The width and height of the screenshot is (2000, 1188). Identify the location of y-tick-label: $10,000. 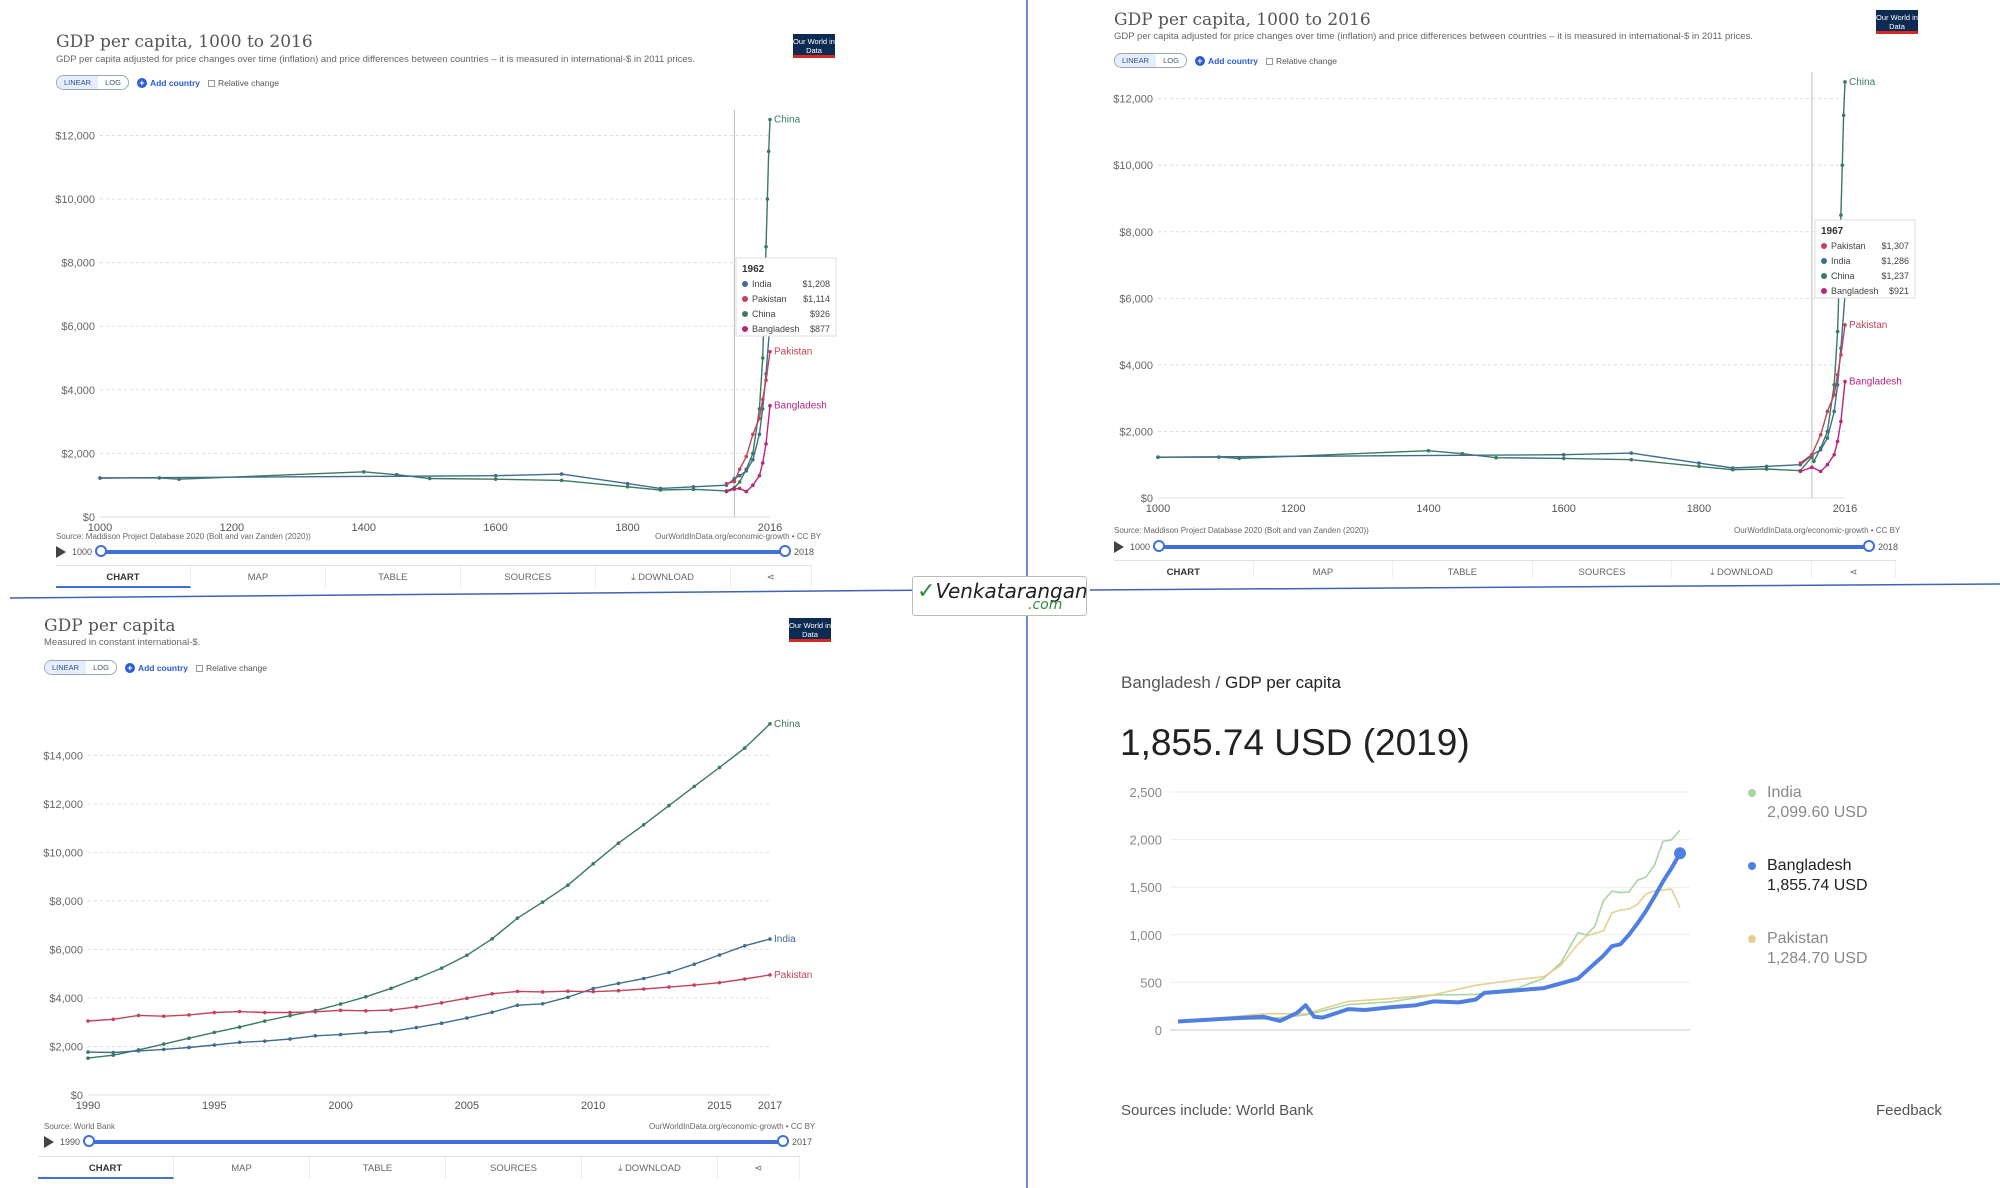
(63, 853).